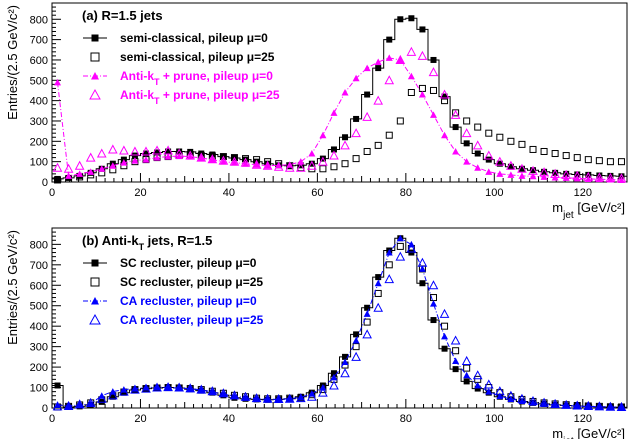 This screenshot has height=439, width=629. Describe the element at coordinates (39, 286) in the screenshot. I see `y-tick-label: 600` at that location.